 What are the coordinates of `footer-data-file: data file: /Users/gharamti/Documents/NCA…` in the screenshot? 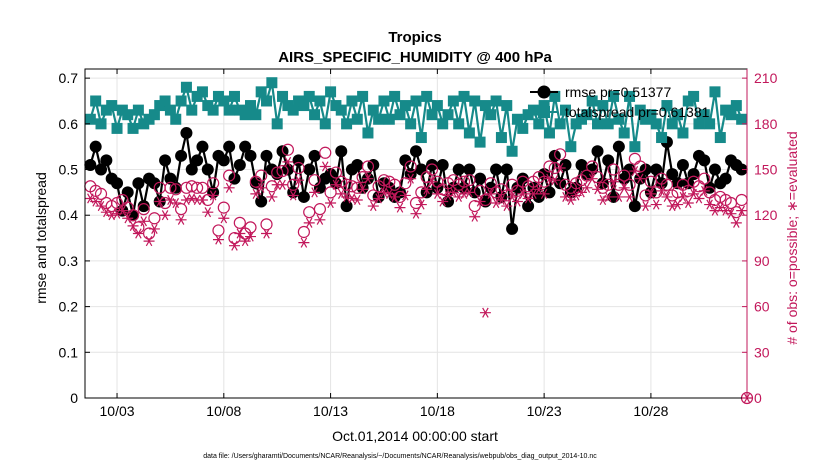 It's located at (400, 456).